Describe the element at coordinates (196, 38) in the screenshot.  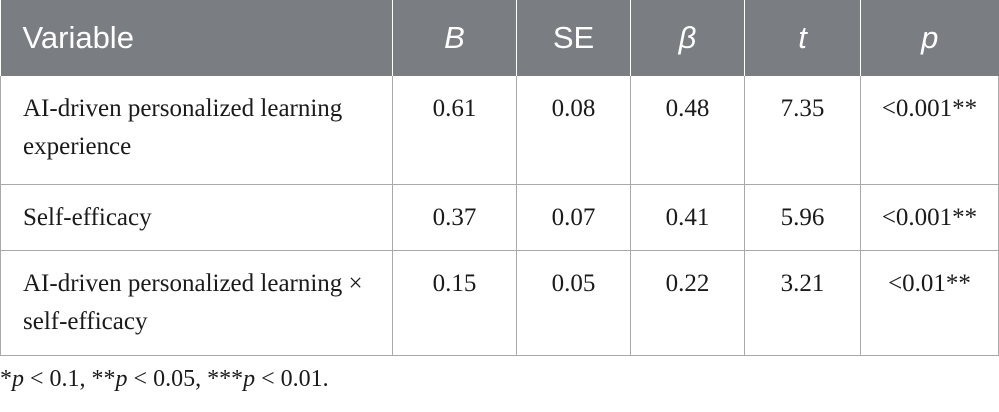
I see `header-variable: Variable` at that location.